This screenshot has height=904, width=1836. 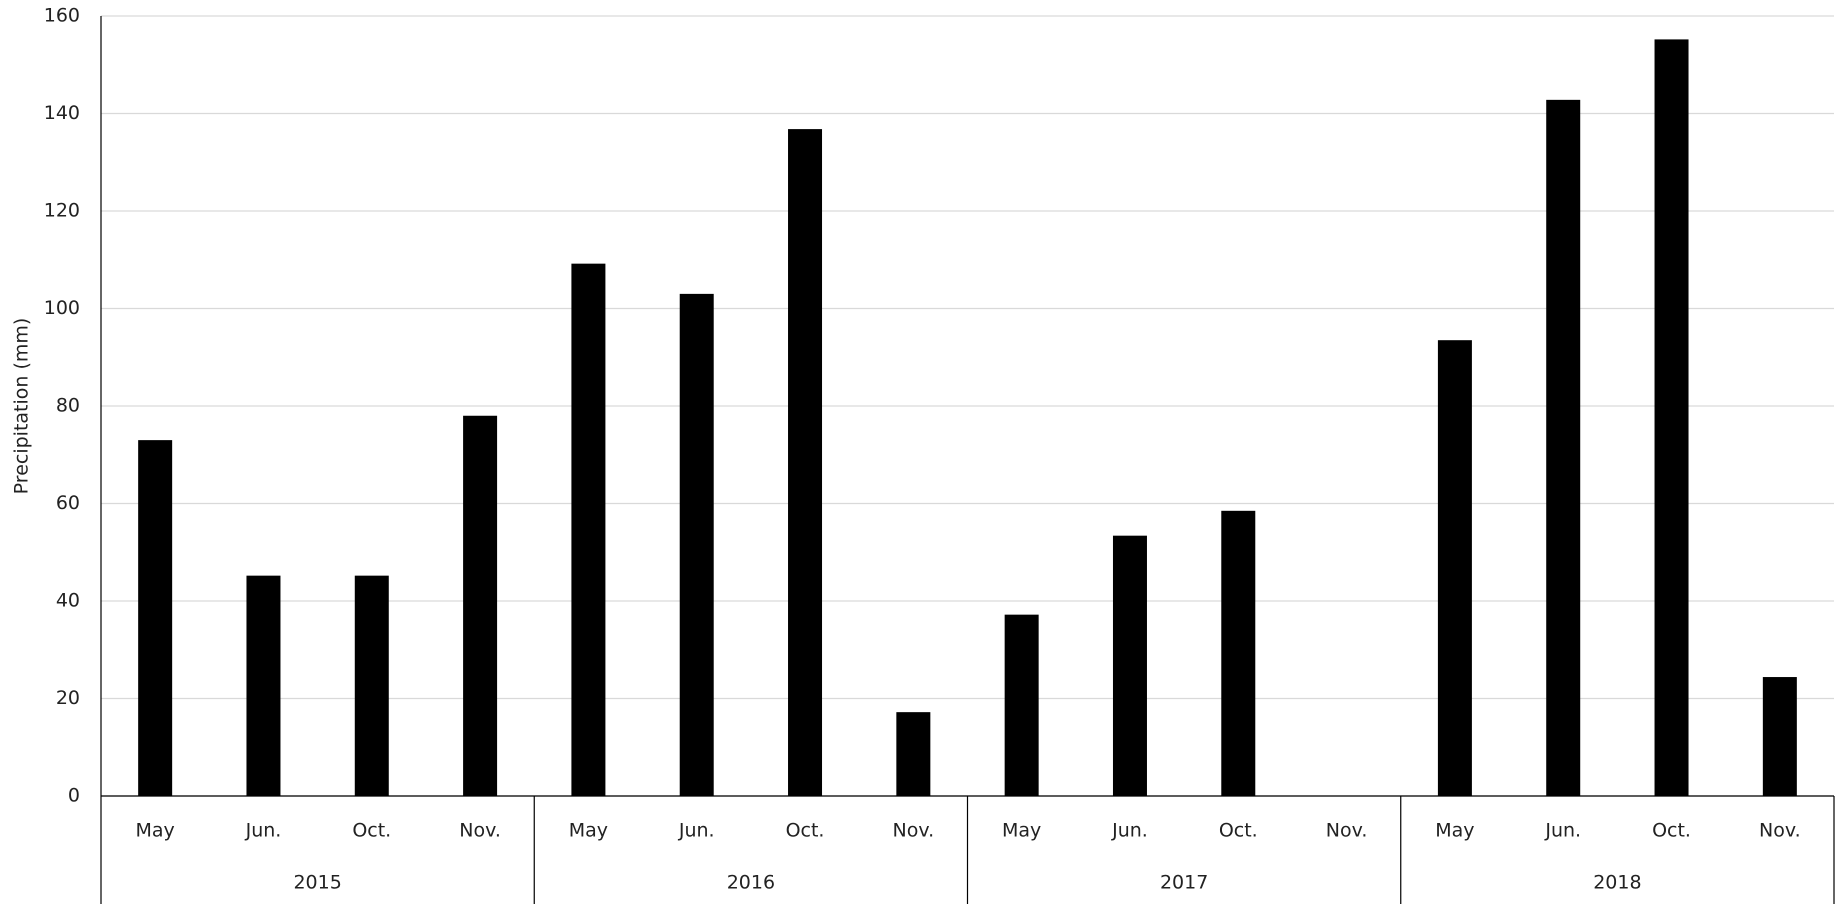 I want to click on y-tick-label: 140, so click(x=62, y=113).